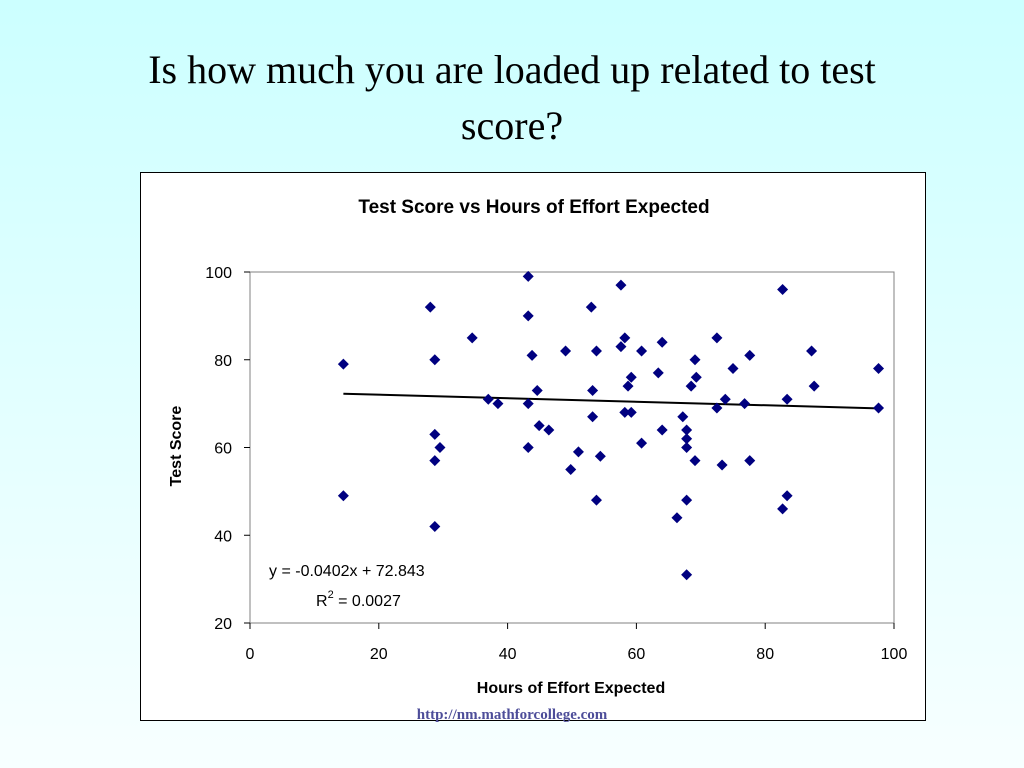 The width and height of the screenshot is (1024, 768). I want to click on y-tick-label-3: 80, so click(223, 361).